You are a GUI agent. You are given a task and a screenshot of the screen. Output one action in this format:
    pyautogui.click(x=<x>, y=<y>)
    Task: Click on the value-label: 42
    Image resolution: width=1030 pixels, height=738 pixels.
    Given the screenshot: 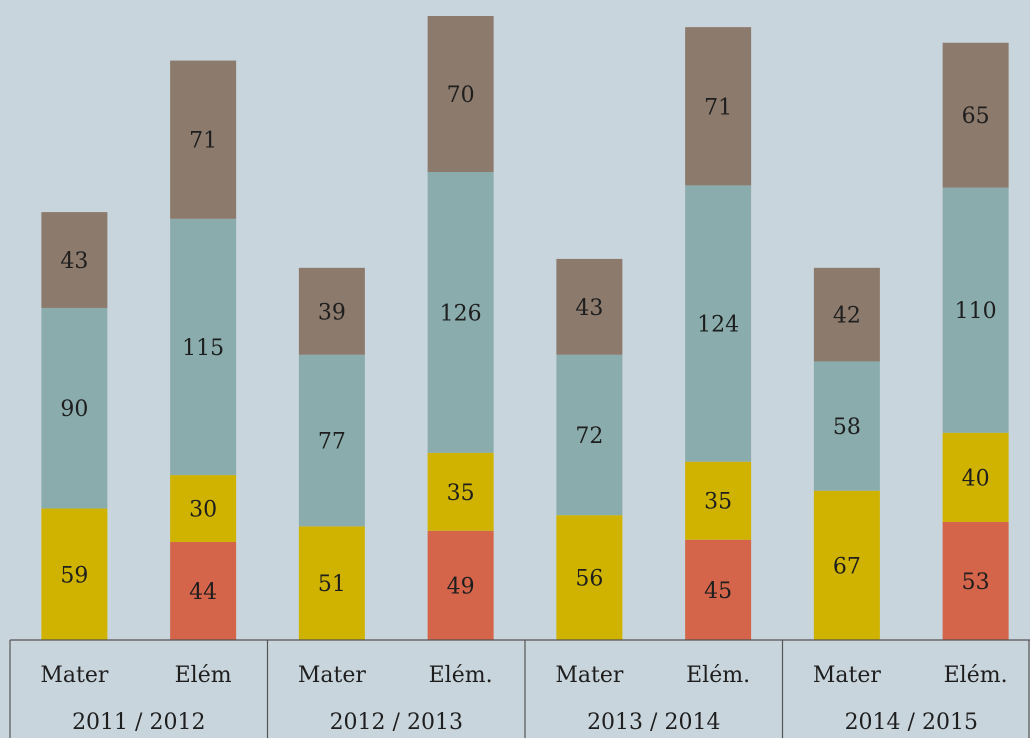 What is the action you would take?
    pyautogui.click(x=847, y=316)
    